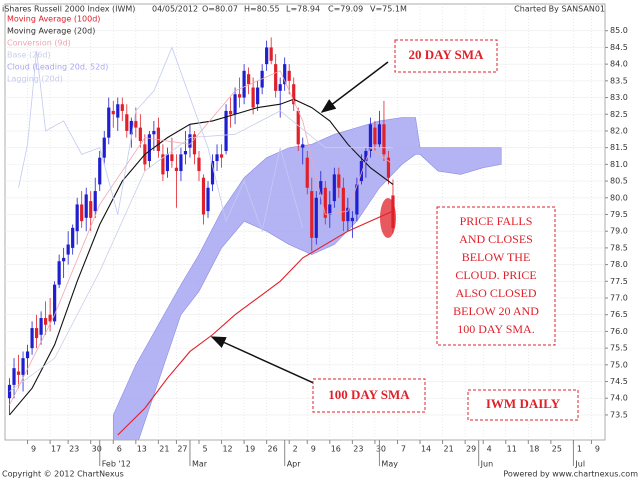 The height and width of the screenshot is (480, 640). What do you see at coordinates (619, 381) in the screenshot?
I see `y-tick-label: 74.5` at bounding box center [619, 381].